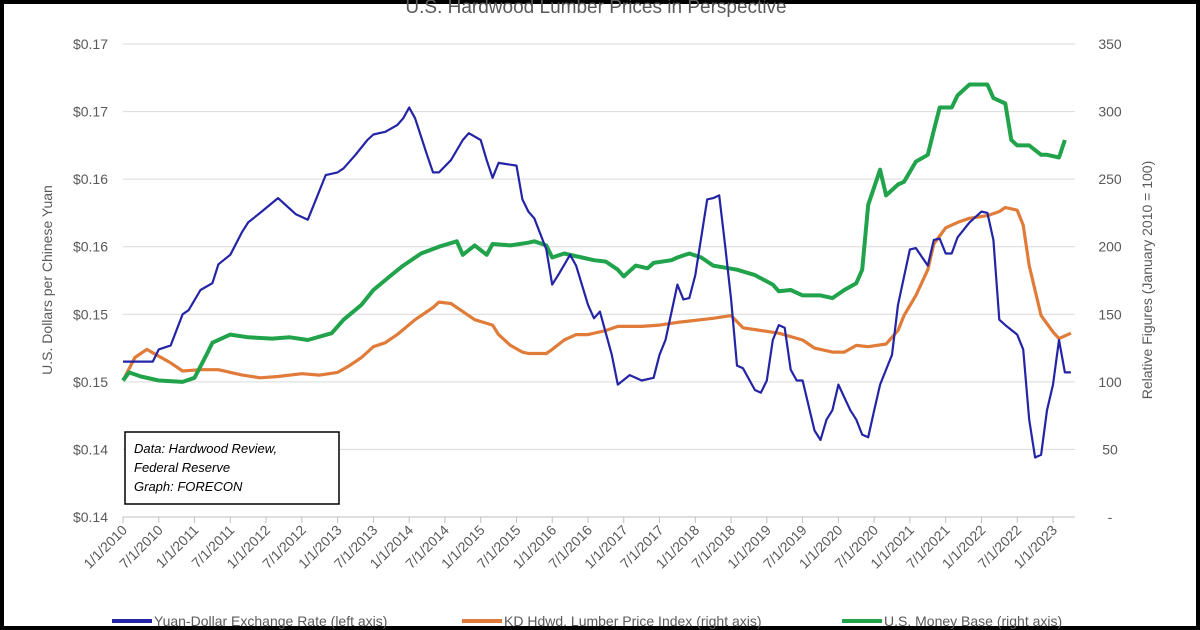 This screenshot has height=630, width=1200. I want to click on right-tick-label: 350, so click(1110, 44).